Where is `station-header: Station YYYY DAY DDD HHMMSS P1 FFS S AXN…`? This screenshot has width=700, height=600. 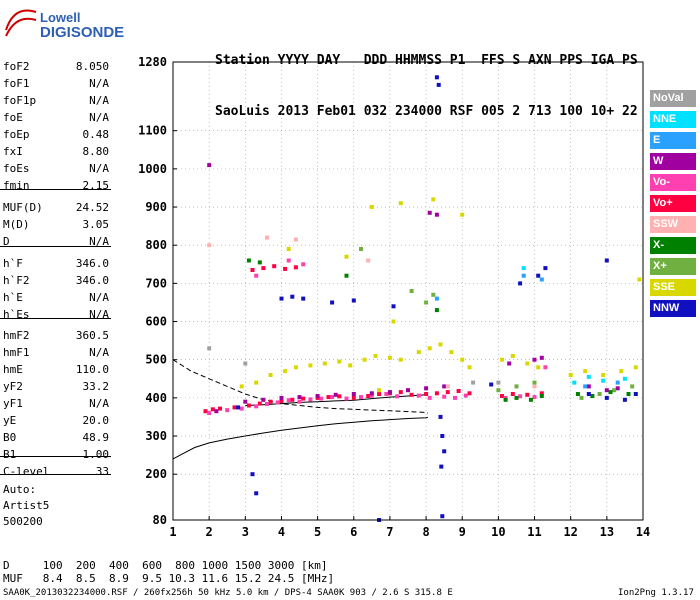
station-header: Station YYYY DAY DDD HHMMSS P1 FFS S AXN… is located at coordinates (426, 77).